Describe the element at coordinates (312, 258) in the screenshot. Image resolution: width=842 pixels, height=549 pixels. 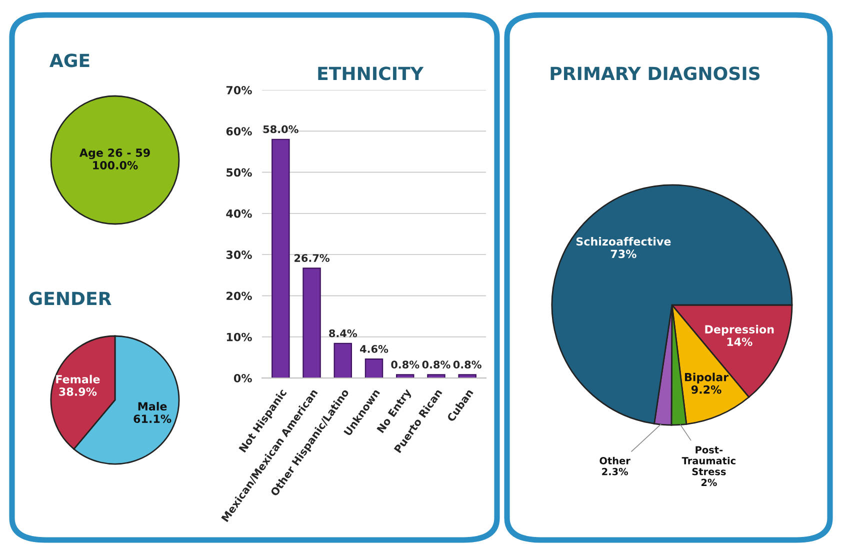
I see `data-label: 26.7%` at that location.